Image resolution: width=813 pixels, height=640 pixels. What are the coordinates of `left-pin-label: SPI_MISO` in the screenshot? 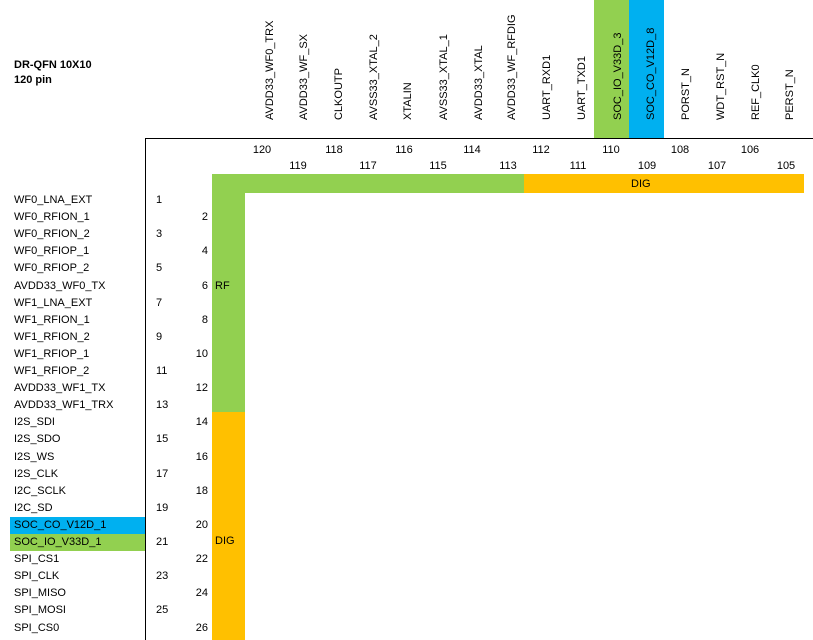 It's located at (40, 593).